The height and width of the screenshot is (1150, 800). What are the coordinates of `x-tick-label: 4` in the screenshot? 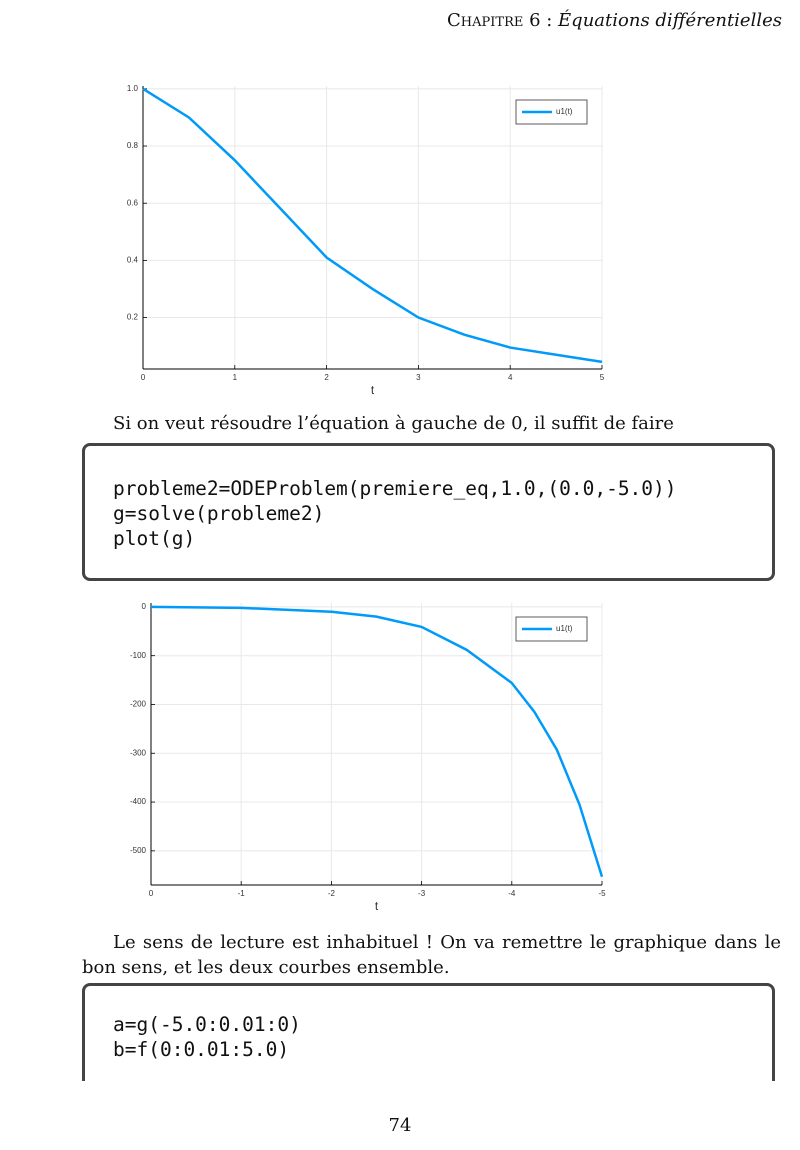 It's located at (510, 377).